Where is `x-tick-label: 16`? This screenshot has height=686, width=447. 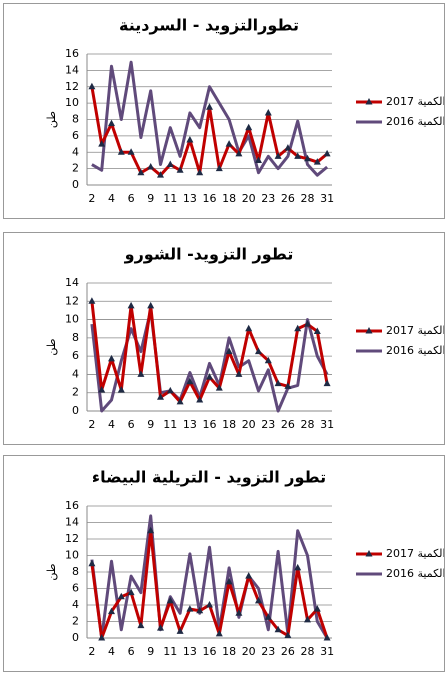
x-tick-label: 16 is located at coordinates (210, 424).